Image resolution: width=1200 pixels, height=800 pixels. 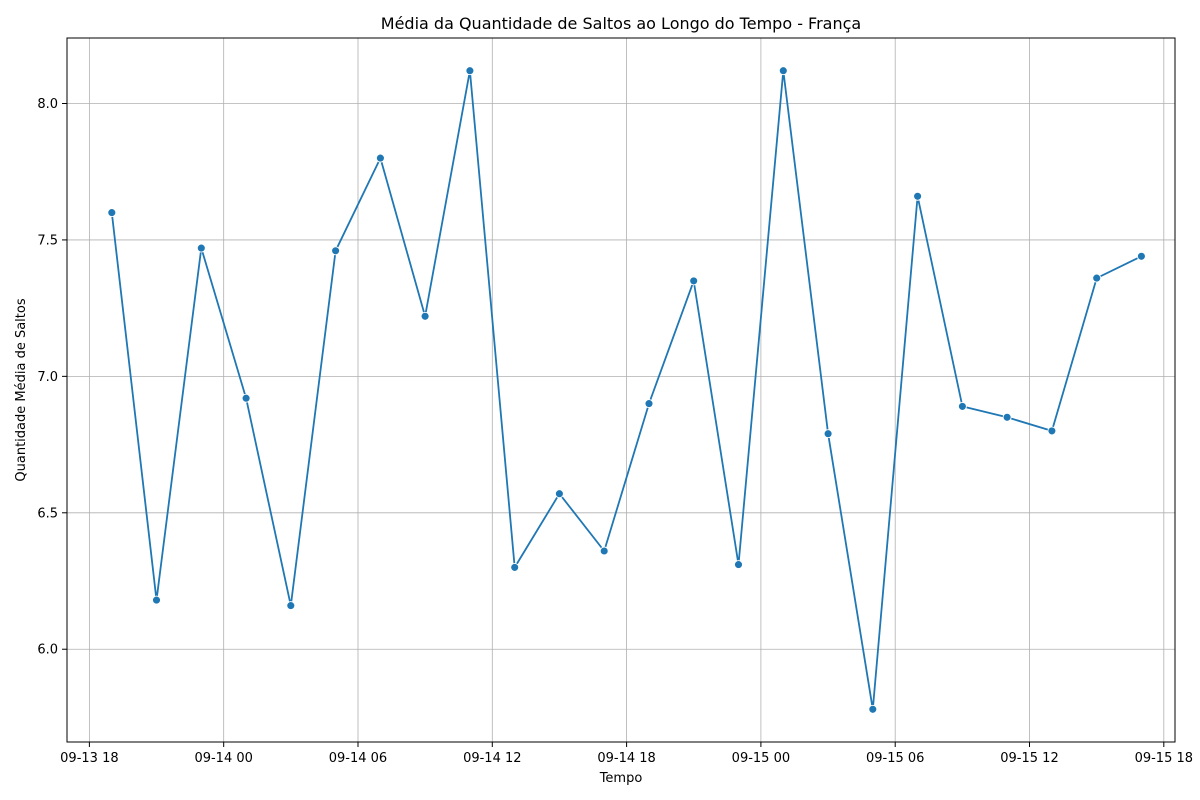 What do you see at coordinates (895, 758) in the screenshot?
I see `x-tick-label: 09-15 06` at bounding box center [895, 758].